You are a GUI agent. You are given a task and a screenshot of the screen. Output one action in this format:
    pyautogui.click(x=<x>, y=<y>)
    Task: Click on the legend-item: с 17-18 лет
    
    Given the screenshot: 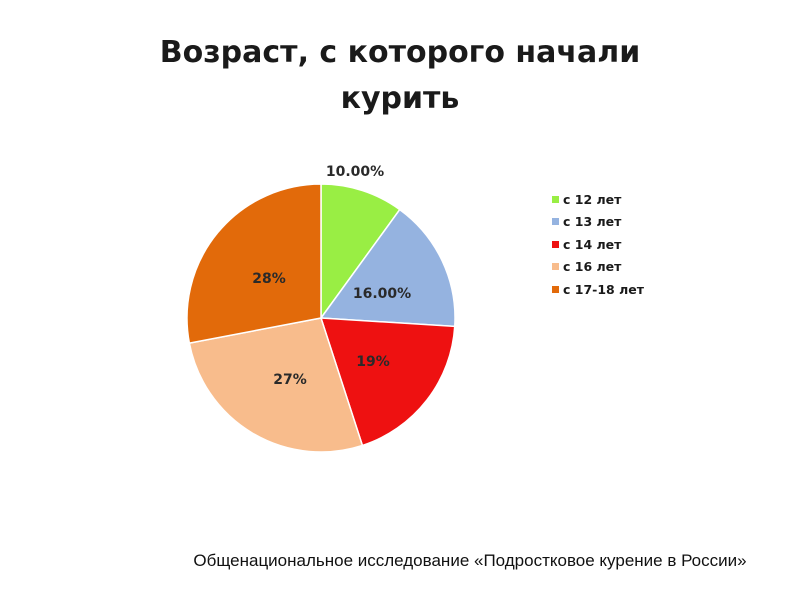 What is the action you would take?
    pyautogui.click(x=598, y=289)
    